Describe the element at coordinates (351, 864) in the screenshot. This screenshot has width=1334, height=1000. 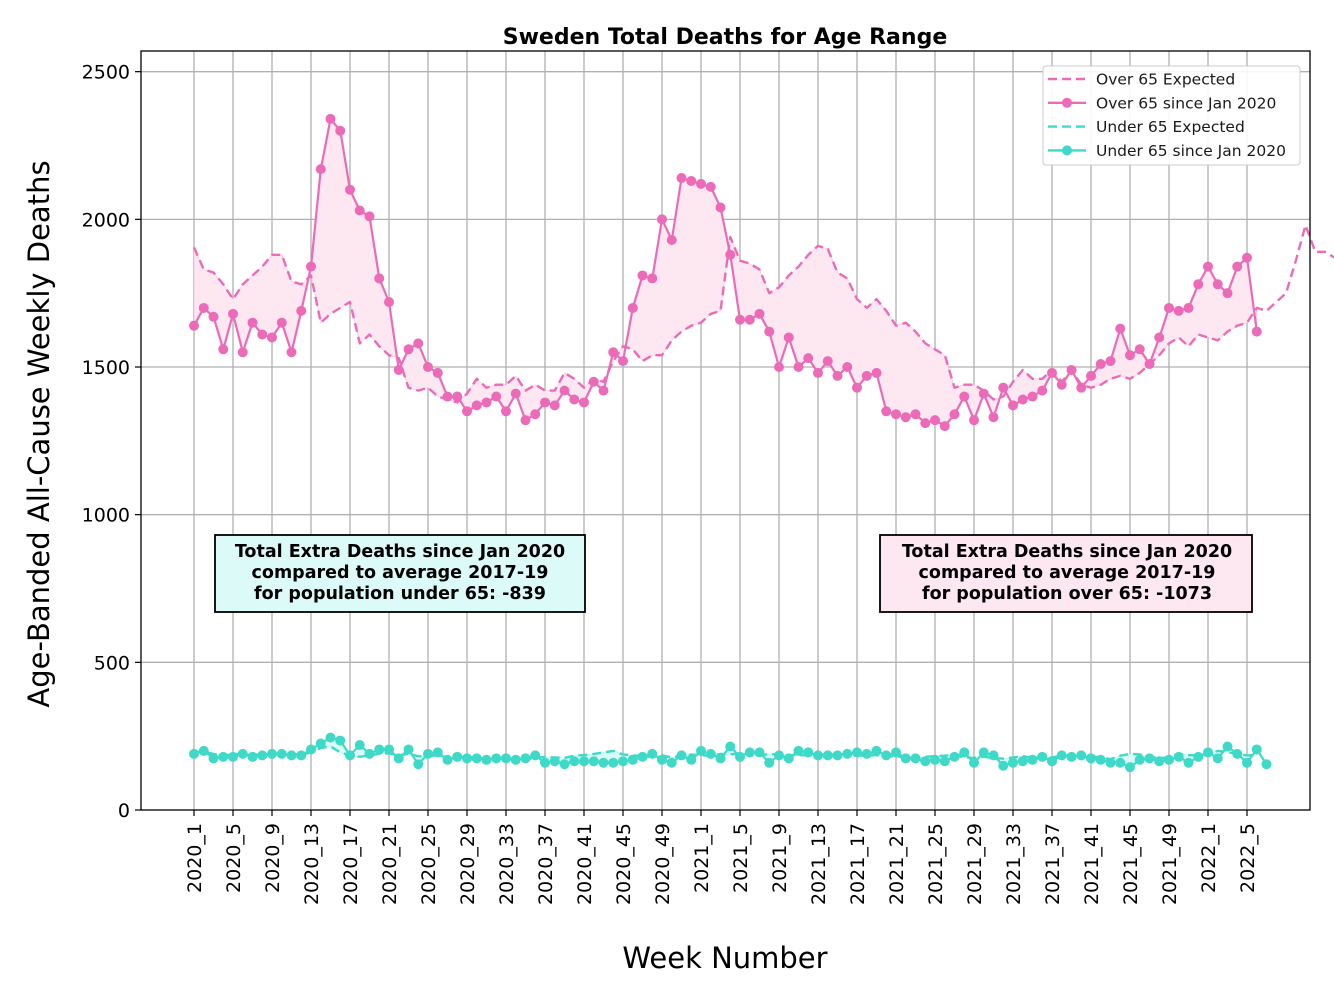
I see `x-tick-label: 2020_17` at that location.